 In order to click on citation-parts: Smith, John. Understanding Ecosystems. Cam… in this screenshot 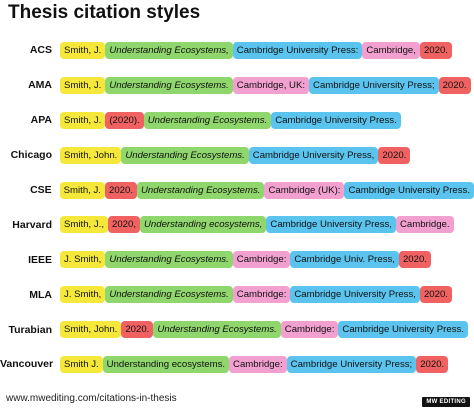, I will do `click(235, 155)`.